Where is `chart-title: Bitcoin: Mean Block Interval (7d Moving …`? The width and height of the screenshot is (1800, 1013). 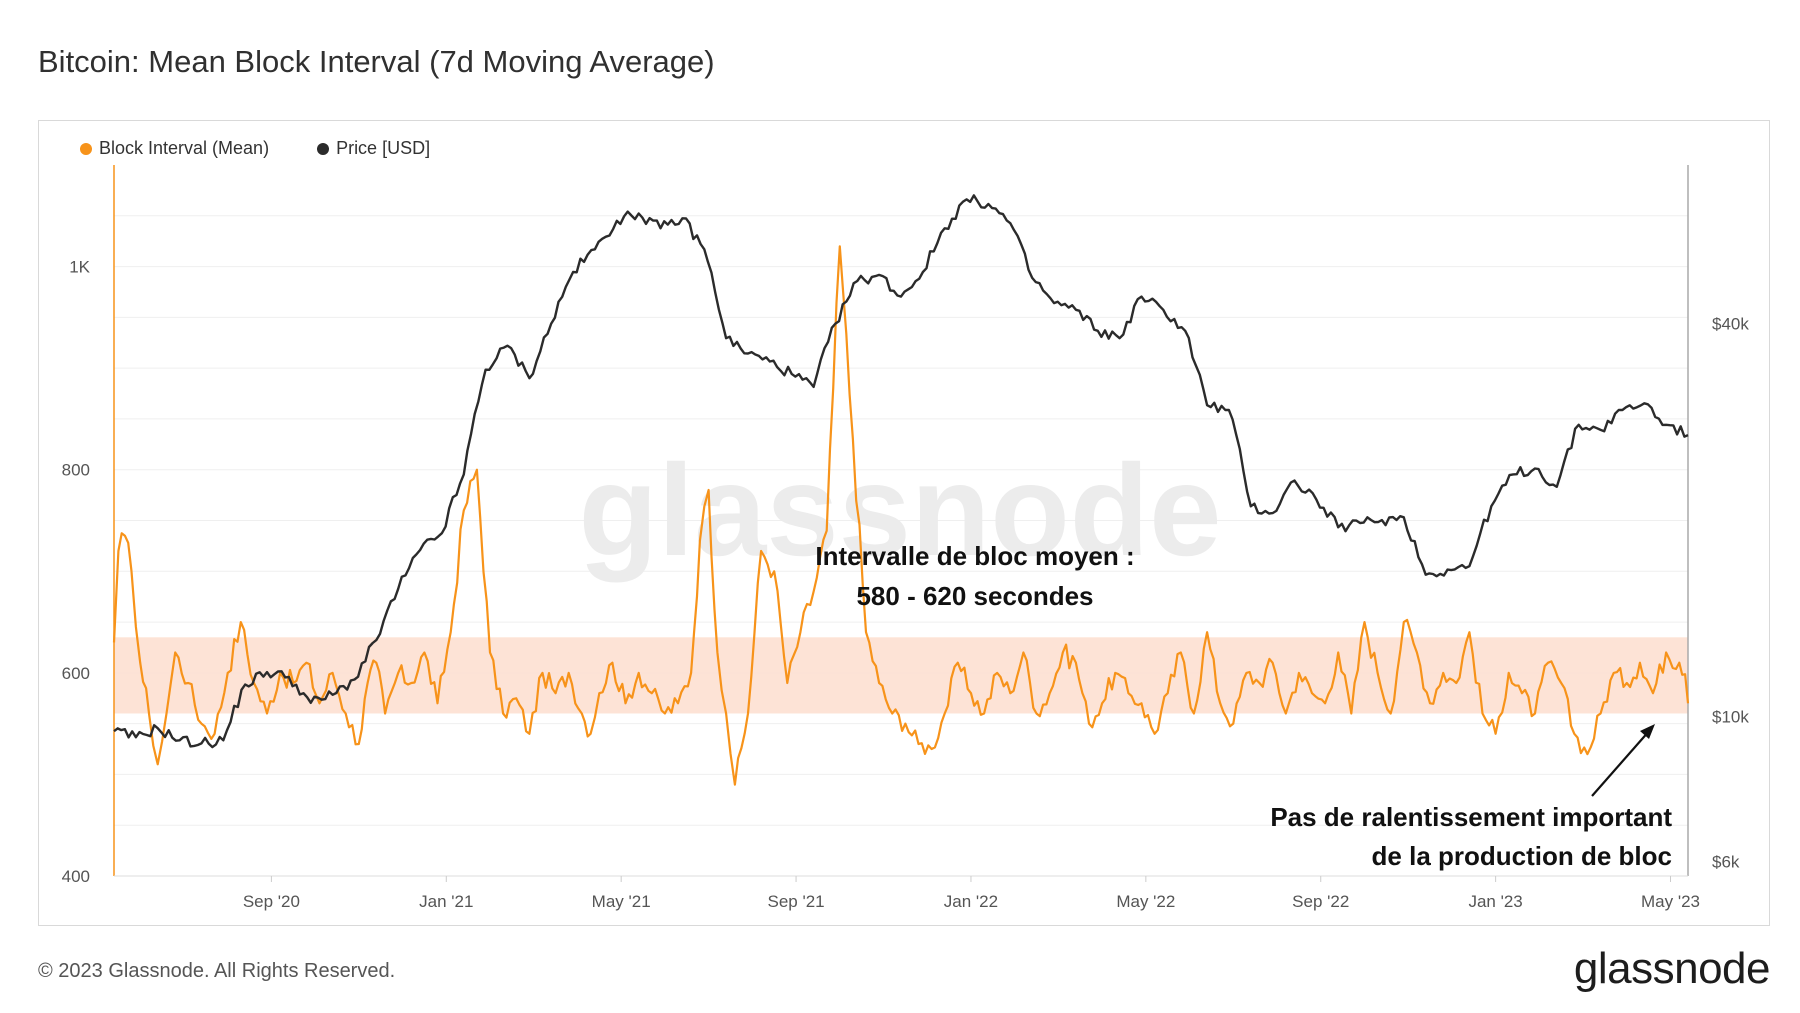 chart-title: Bitcoin: Mean Block Interval (7d Moving … is located at coordinates (376, 61).